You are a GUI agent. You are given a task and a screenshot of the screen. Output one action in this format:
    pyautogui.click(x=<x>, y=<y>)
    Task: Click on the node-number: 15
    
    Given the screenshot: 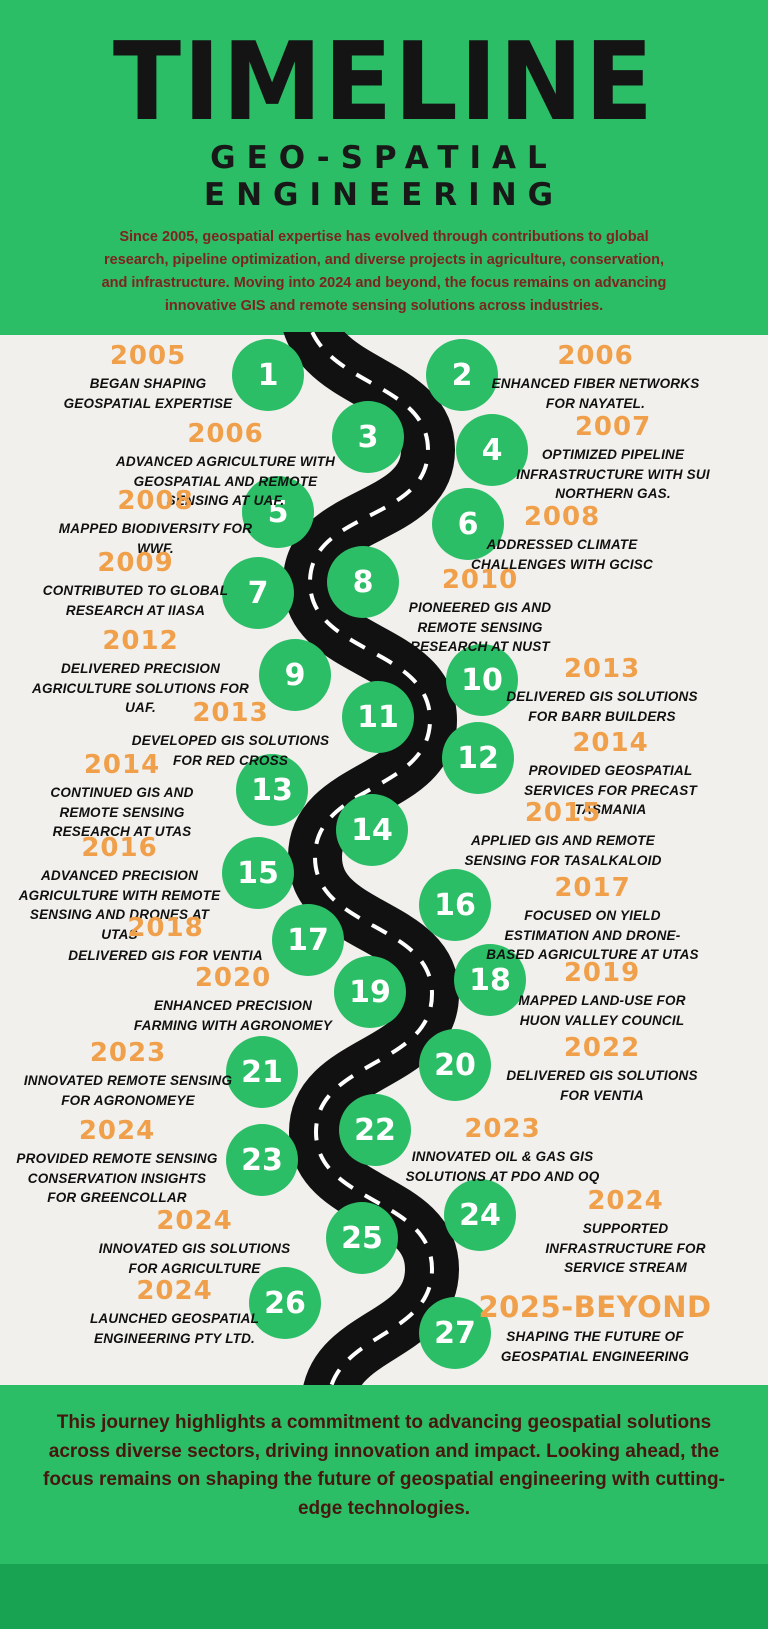 What is the action you would take?
    pyautogui.click(x=258, y=873)
    